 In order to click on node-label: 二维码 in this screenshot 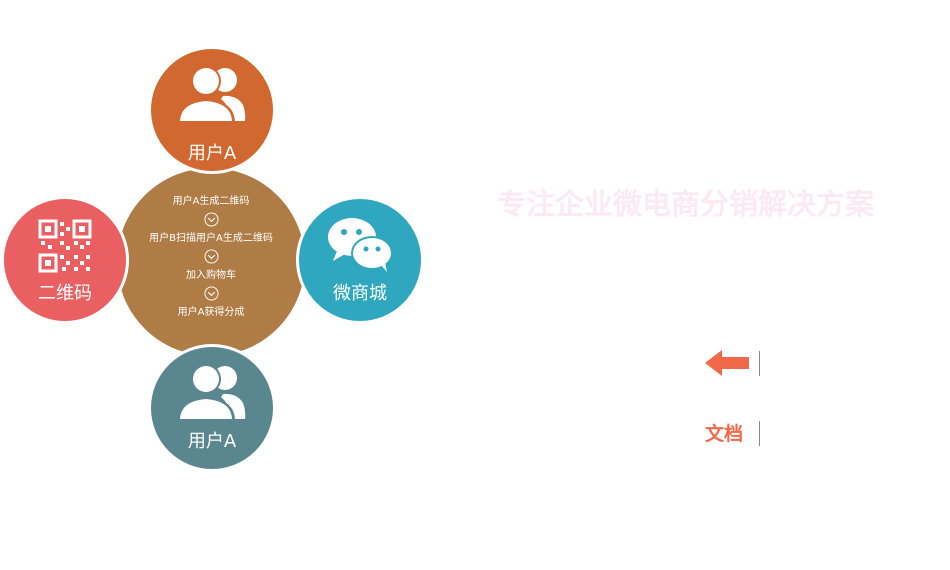, I will do `click(65, 293)`.